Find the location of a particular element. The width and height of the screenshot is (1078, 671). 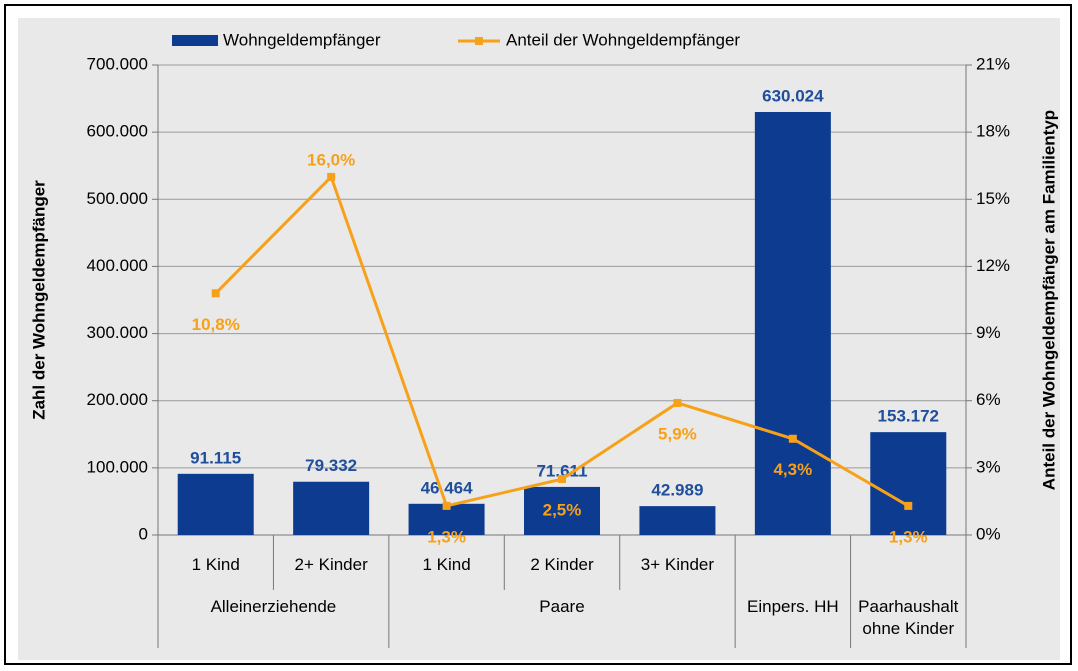

bar-value-label: 630.024 is located at coordinates (793, 95).